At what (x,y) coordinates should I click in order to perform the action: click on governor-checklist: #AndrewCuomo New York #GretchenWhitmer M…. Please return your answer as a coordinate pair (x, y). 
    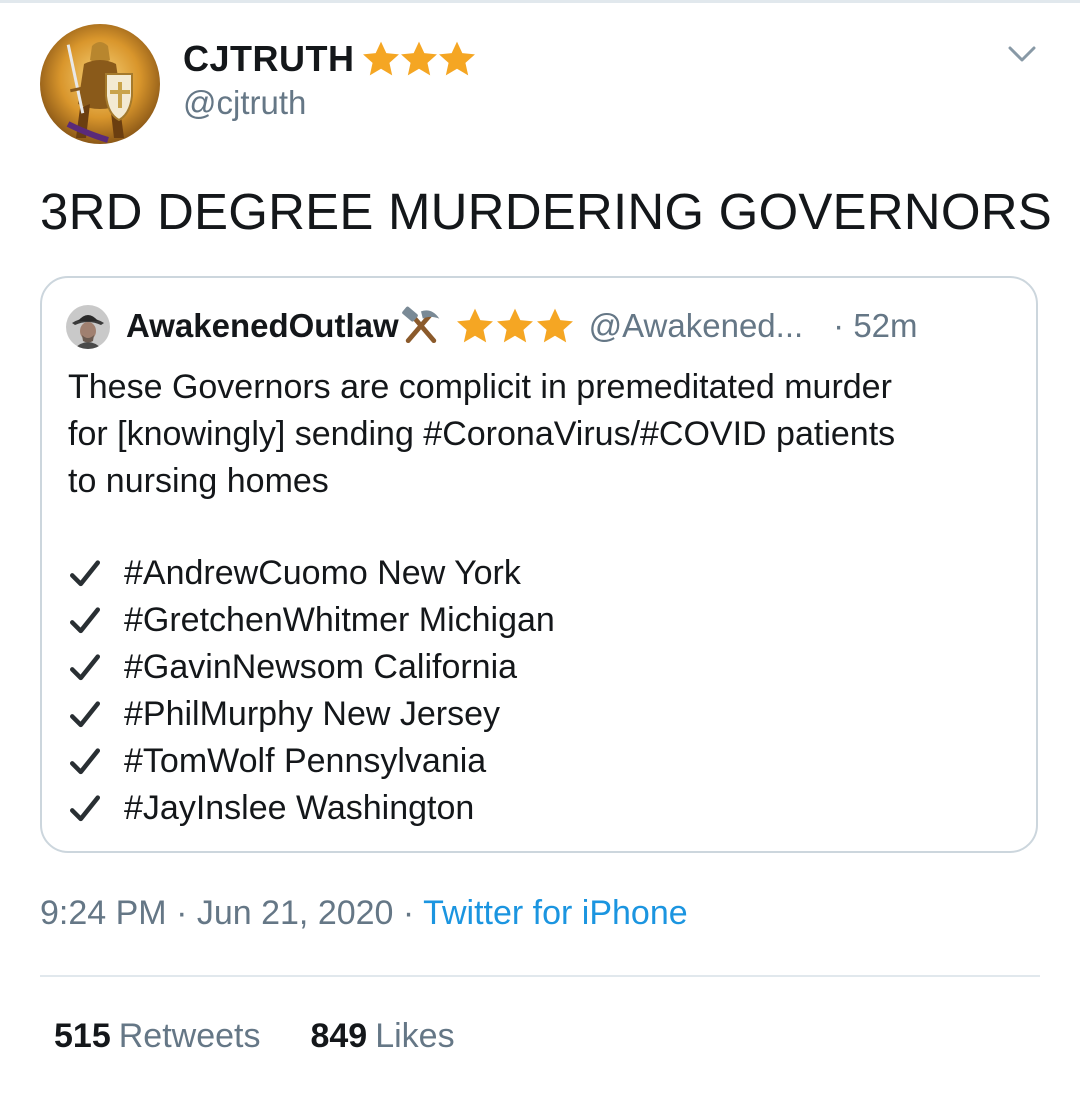
    Looking at the image, I should click on (311, 691).